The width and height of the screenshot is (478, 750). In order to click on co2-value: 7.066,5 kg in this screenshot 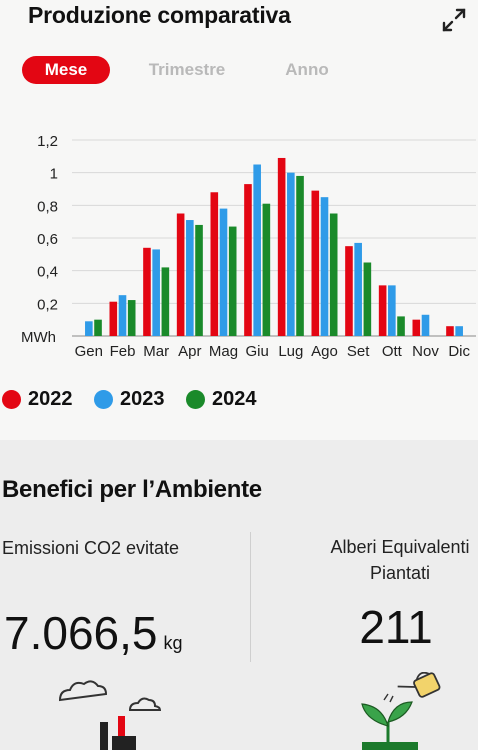, I will do `click(93, 633)`.